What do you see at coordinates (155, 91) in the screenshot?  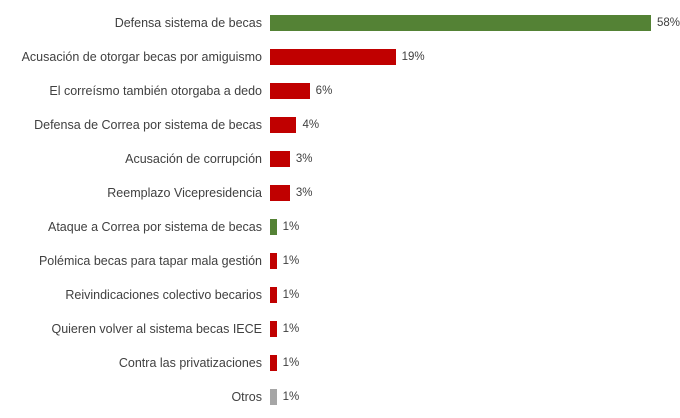 I see `category-label: El correísmo también otorgaba a dedo` at bounding box center [155, 91].